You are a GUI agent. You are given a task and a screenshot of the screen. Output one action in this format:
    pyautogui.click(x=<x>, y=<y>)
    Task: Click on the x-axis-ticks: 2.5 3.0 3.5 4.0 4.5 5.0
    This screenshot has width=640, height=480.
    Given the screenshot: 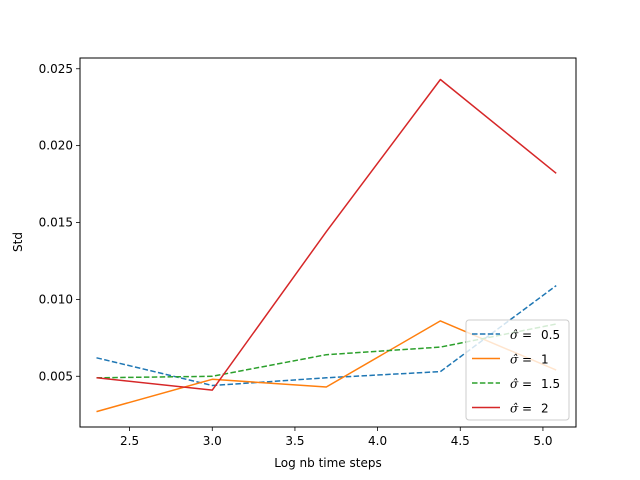 What is the action you would take?
    pyautogui.click(x=336, y=437)
    